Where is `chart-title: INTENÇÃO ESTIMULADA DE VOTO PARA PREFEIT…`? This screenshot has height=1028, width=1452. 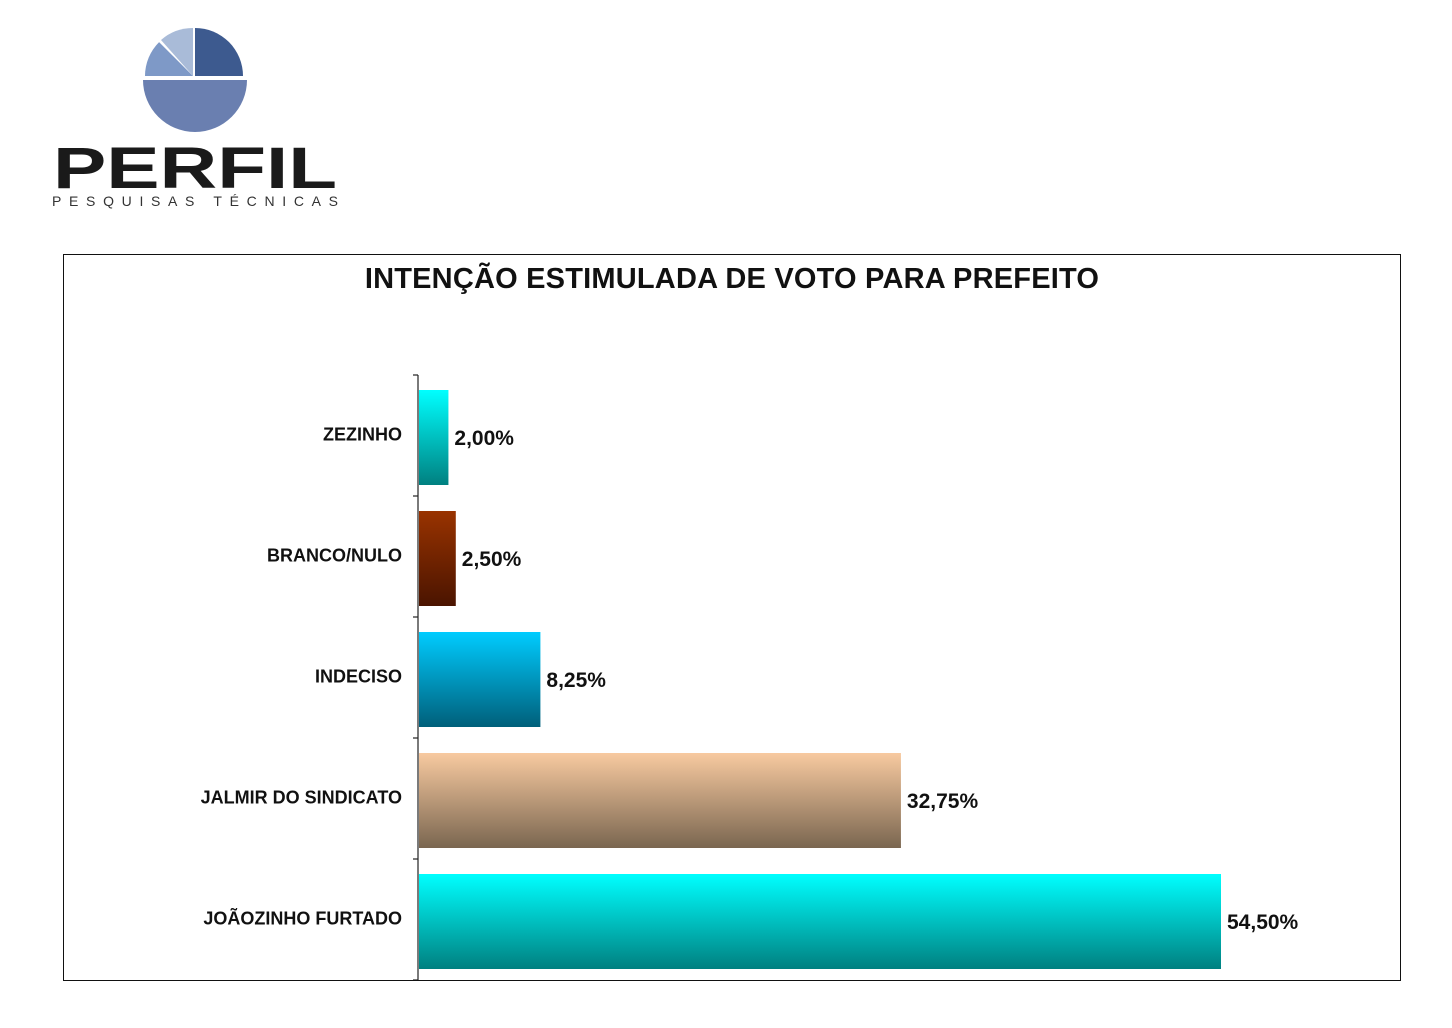 chart-title: INTENÇÃO ESTIMULADA DE VOTO PARA PREFEIT… is located at coordinates (732, 279).